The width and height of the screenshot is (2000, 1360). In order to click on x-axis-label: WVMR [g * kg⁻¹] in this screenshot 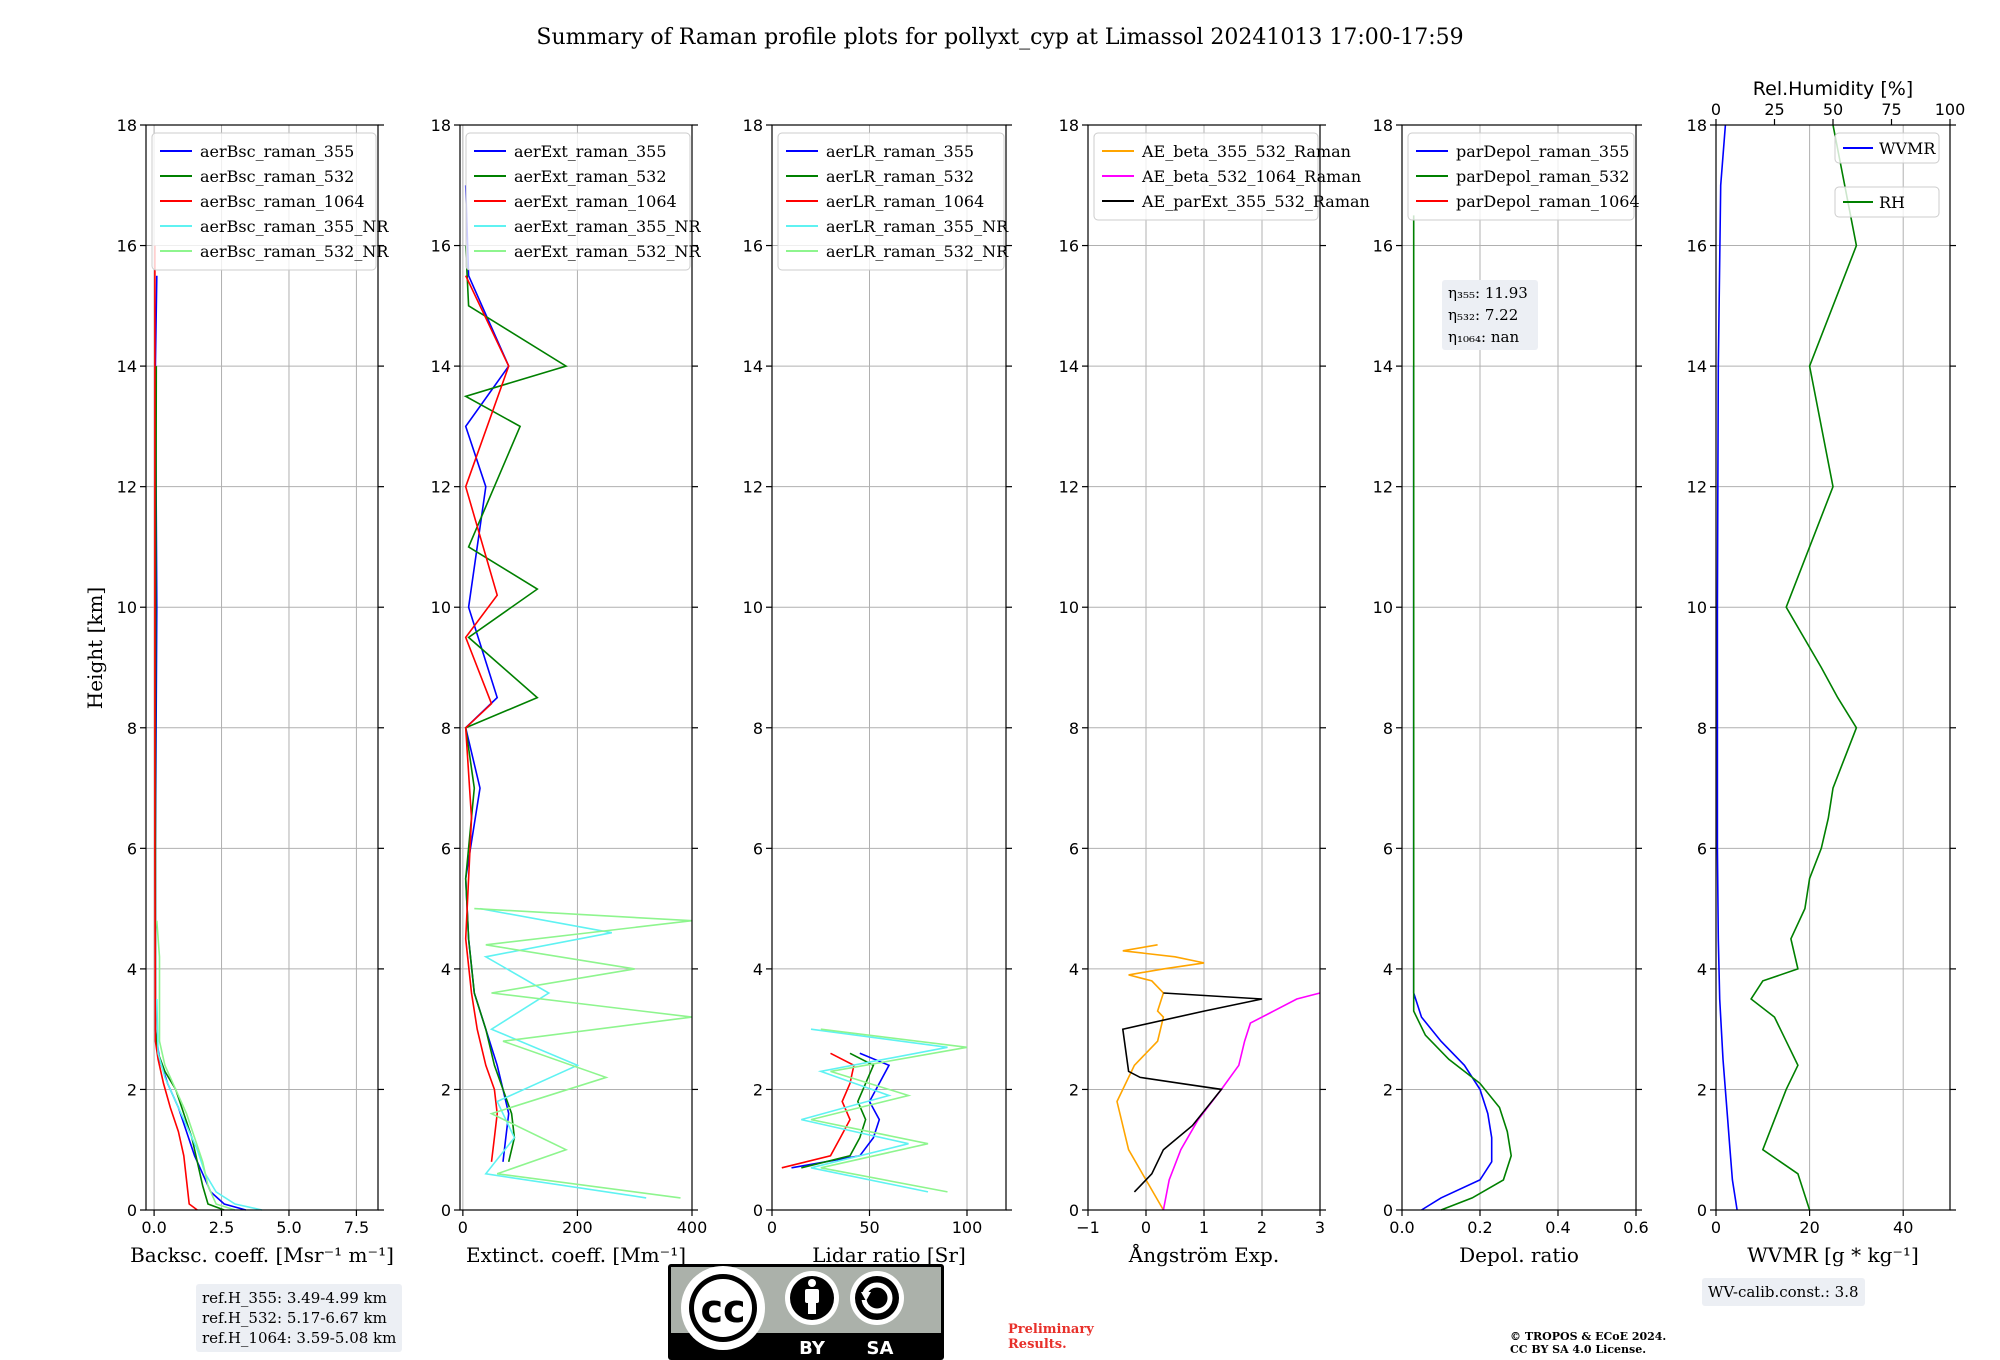, I will do `click(1833, 1255)`.